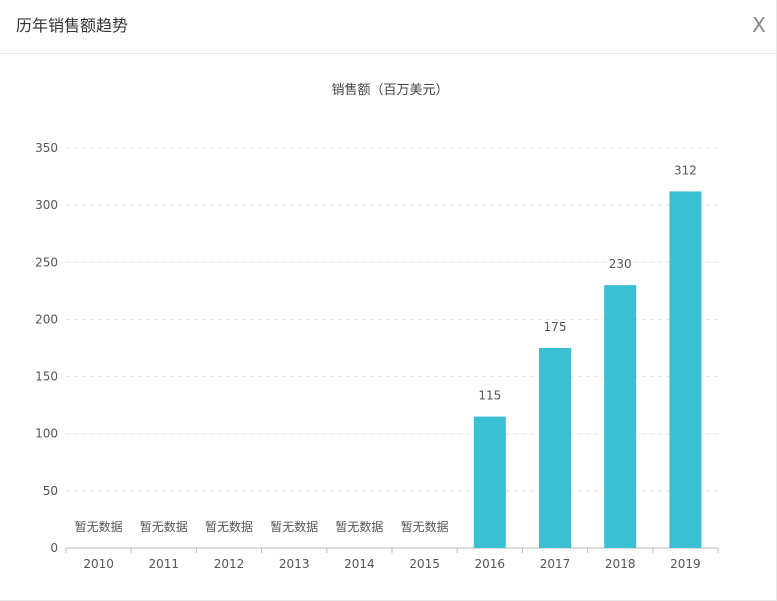 This screenshot has height=601, width=777. Describe the element at coordinates (50, 491) in the screenshot. I see `y-tick-label: 50` at that location.